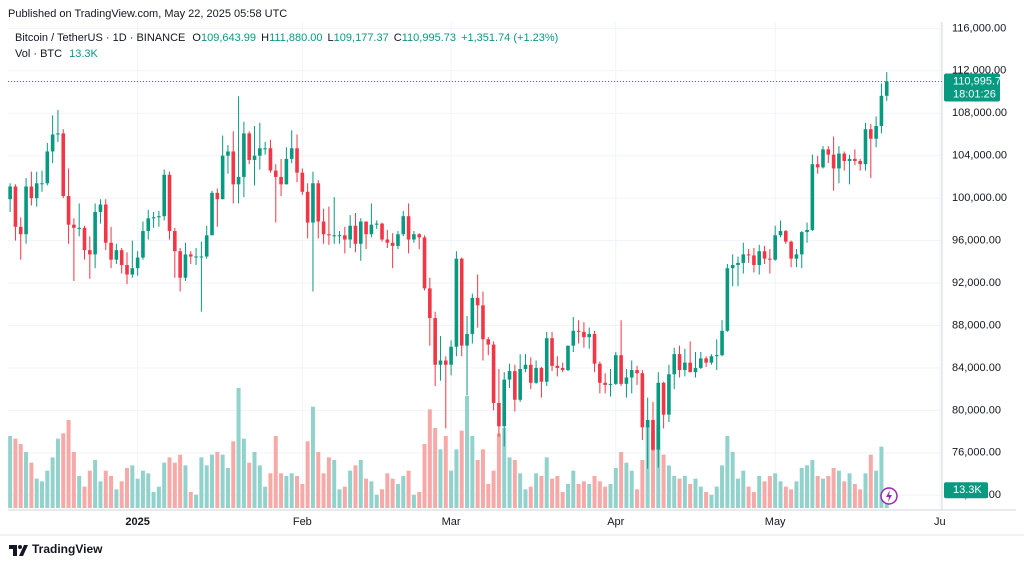  I want to click on y-tick-label: 88,000.00, so click(976, 325).